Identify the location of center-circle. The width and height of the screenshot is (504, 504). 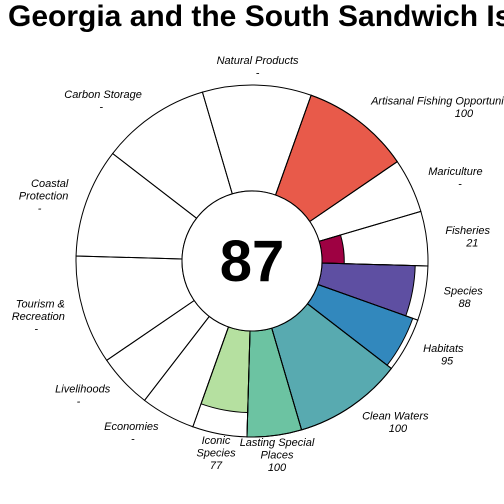
(252, 261).